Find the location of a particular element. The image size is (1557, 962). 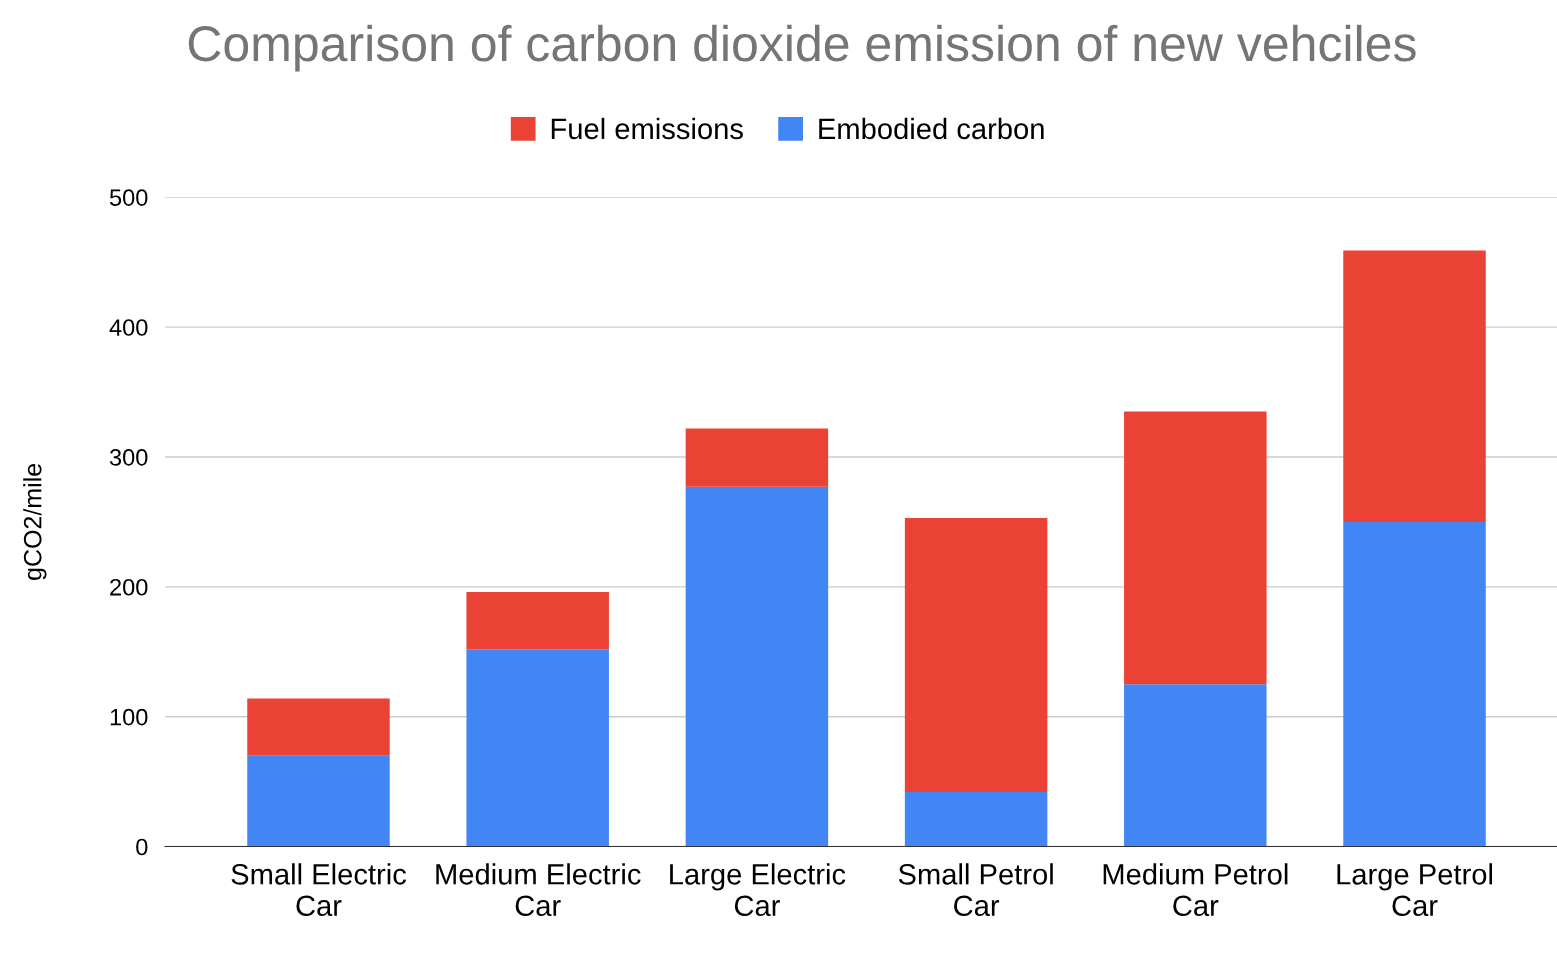

x-tick-label: Medium Petrol Car is located at coordinates (1195, 890).